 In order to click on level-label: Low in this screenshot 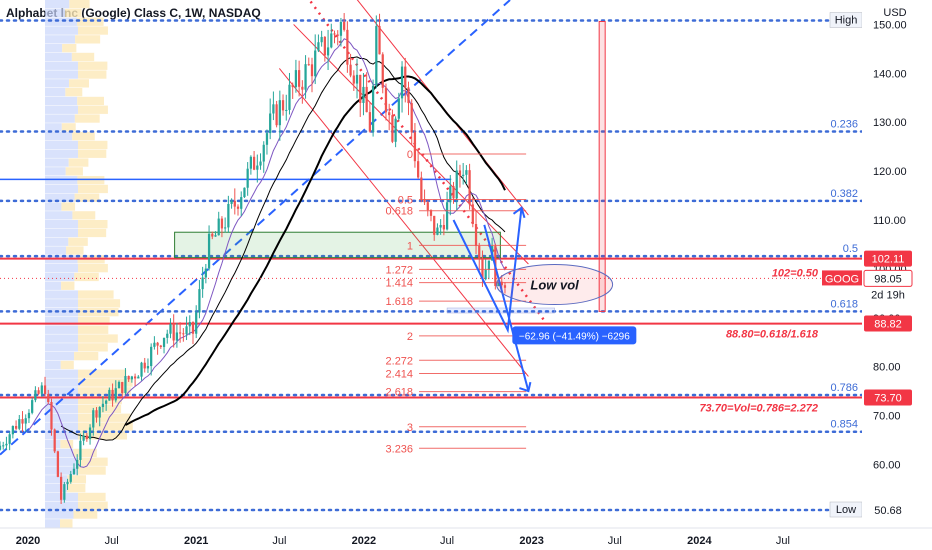, I will do `click(846, 510)`.